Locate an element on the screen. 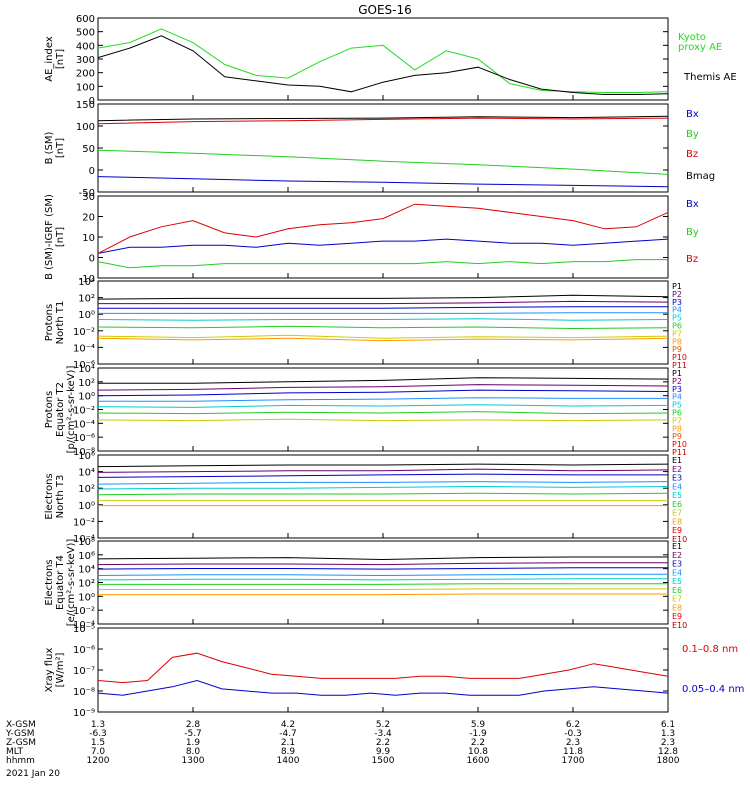 This screenshot has width=750, height=800. orbit-row-label: hhmm is located at coordinates (20, 761).